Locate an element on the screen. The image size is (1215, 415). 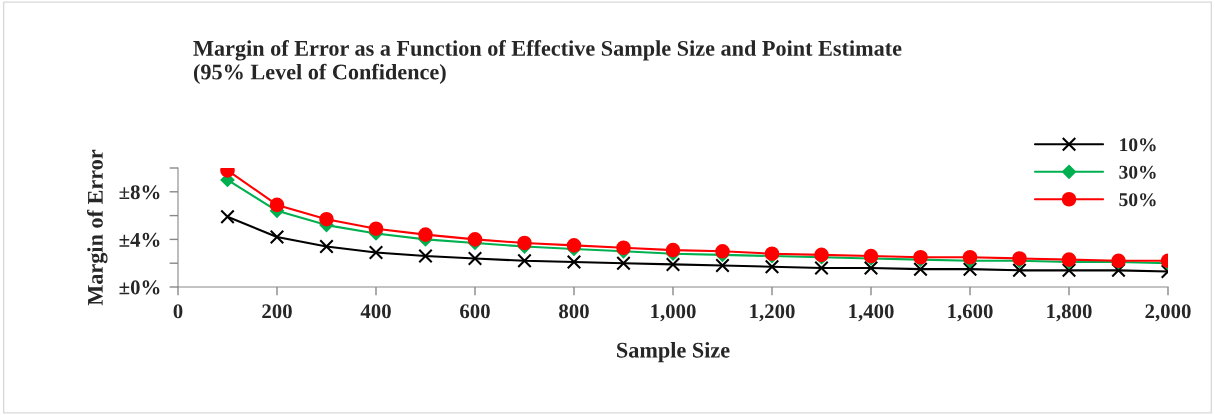
x-tick-label: 1,000 is located at coordinates (673, 313).